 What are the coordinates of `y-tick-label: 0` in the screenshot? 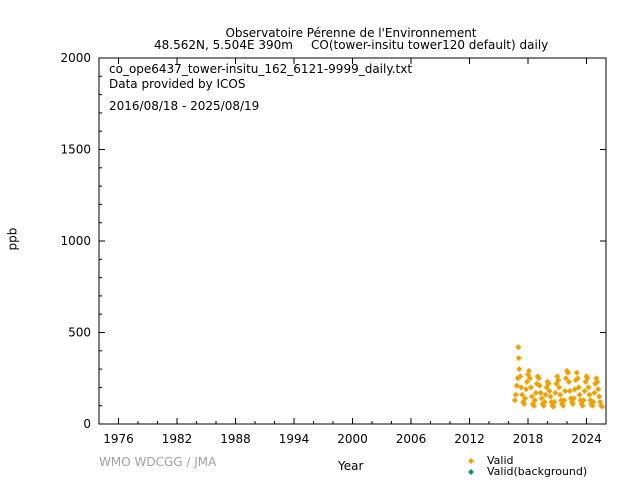 It's located at (87, 424).